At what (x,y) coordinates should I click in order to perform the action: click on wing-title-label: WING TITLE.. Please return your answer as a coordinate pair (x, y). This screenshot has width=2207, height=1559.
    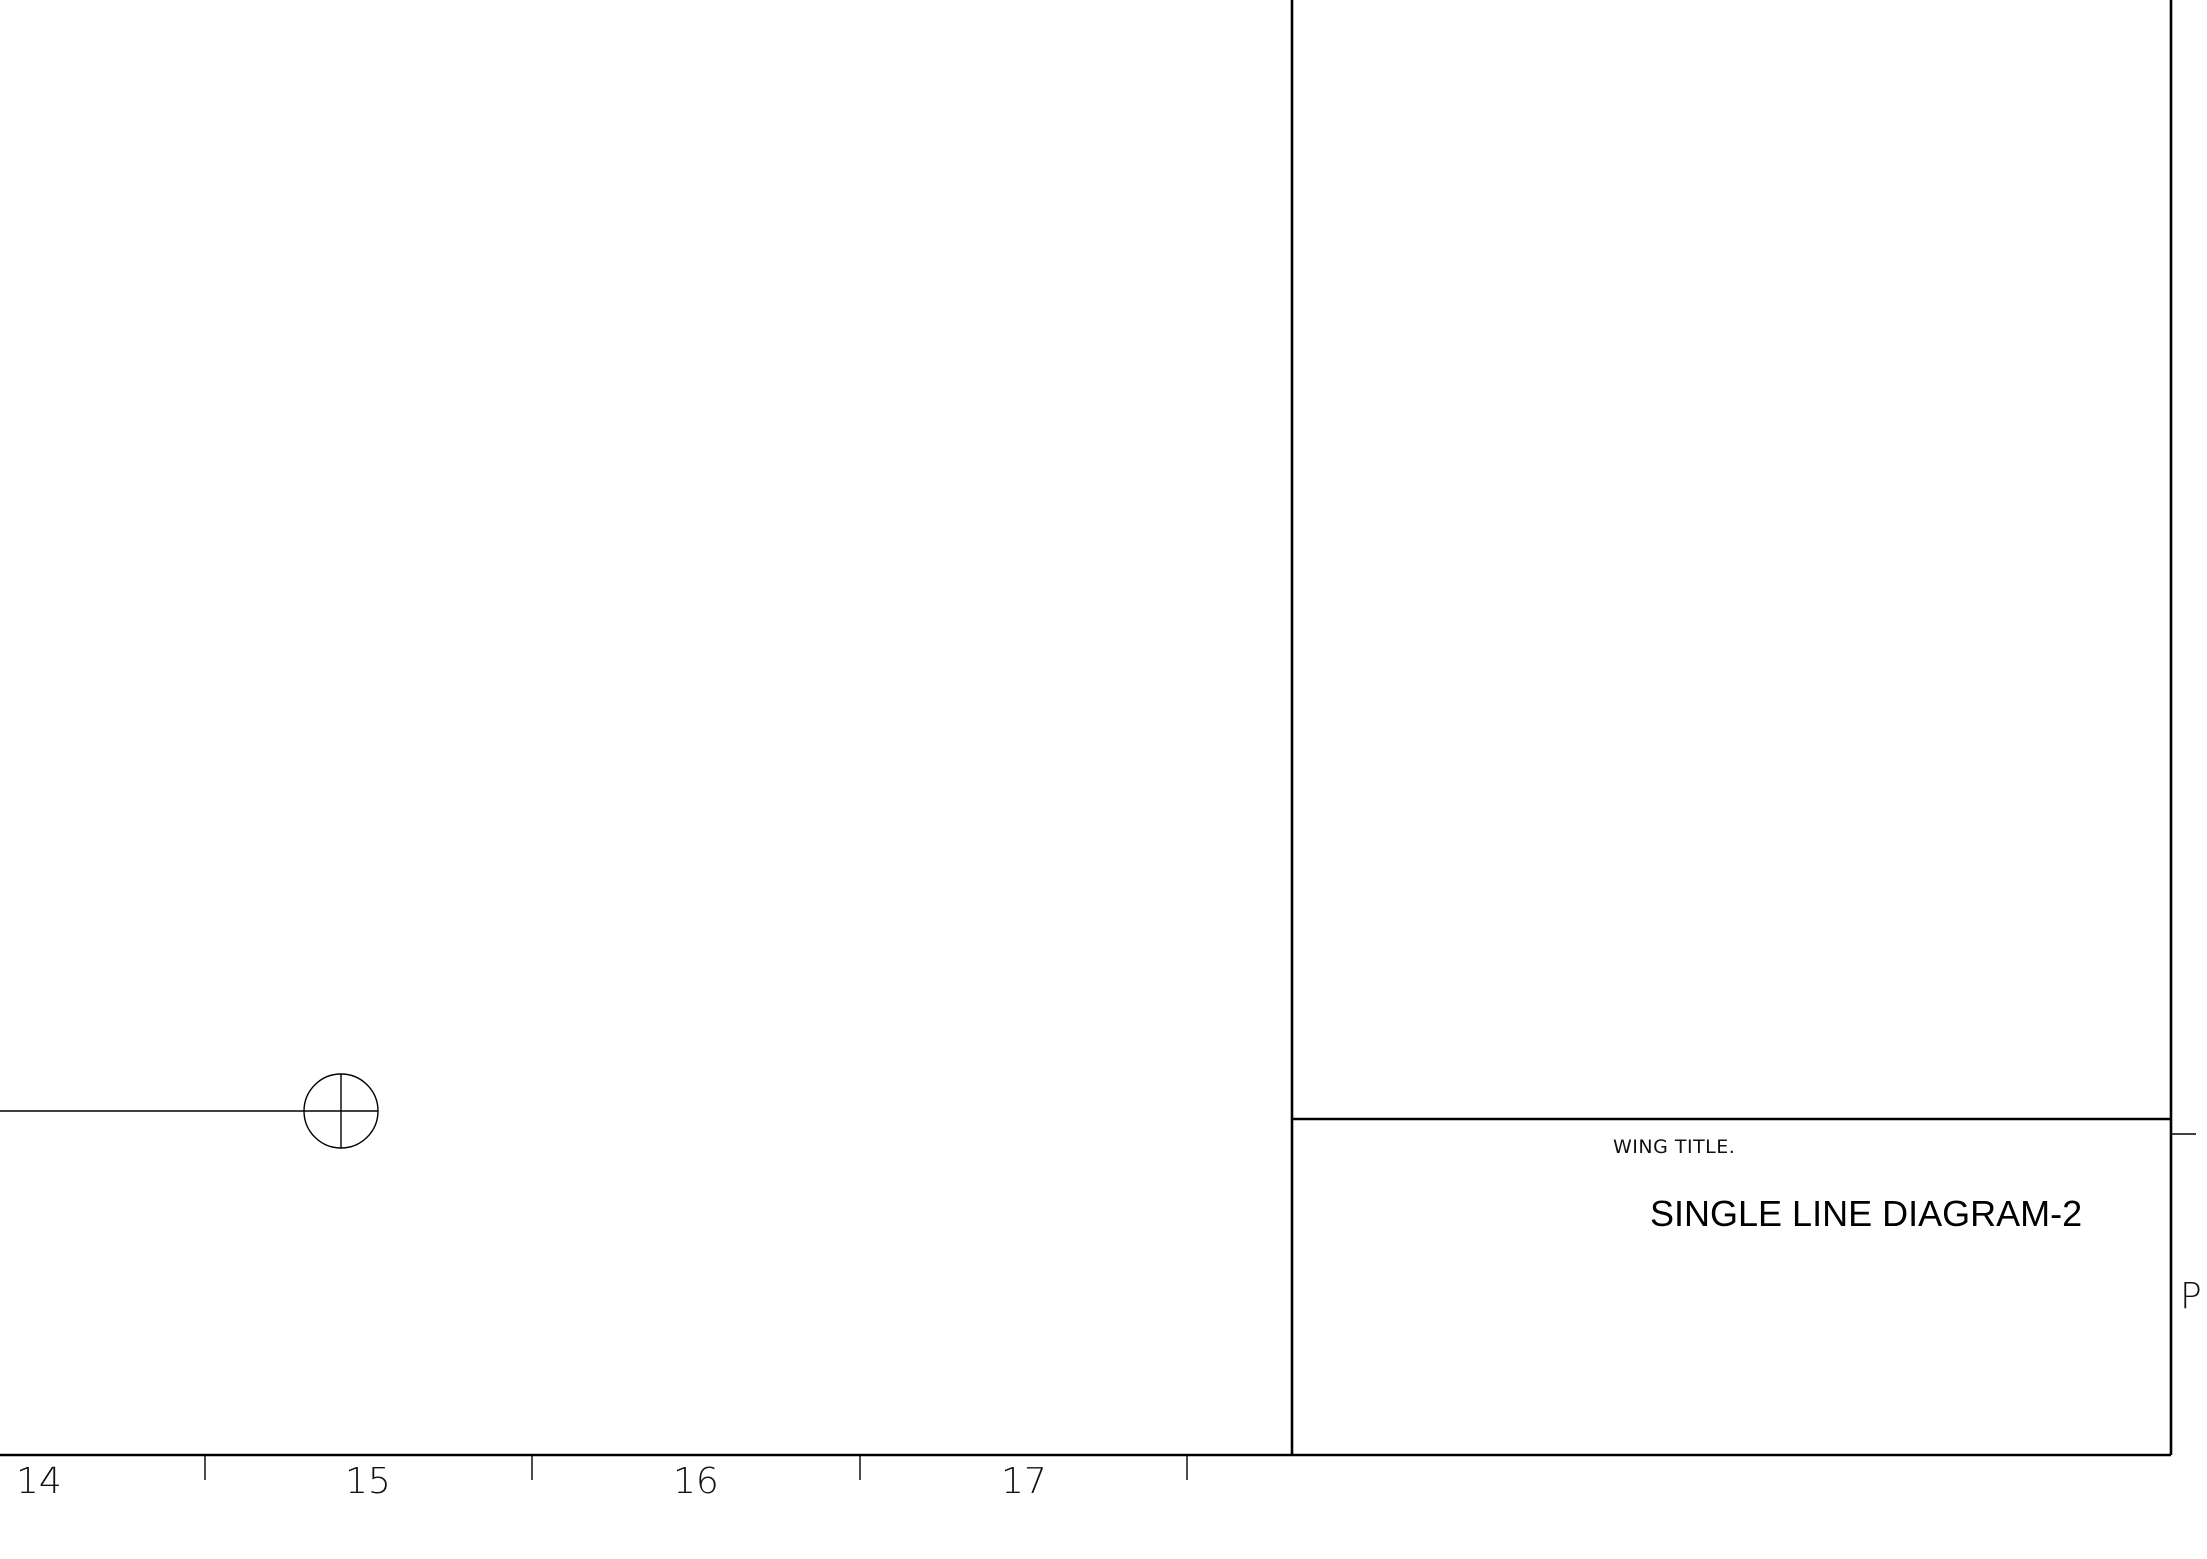
    Looking at the image, I should click on (1674, 1147).